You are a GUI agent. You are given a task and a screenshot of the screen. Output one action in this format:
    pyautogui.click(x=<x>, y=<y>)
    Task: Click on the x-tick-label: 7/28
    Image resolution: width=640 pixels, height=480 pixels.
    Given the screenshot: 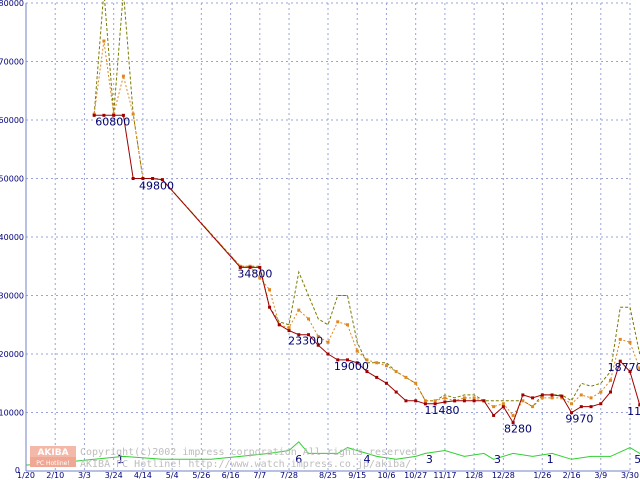 What is the action you would take?
    pyautogui.click(x=289, y=475)
    